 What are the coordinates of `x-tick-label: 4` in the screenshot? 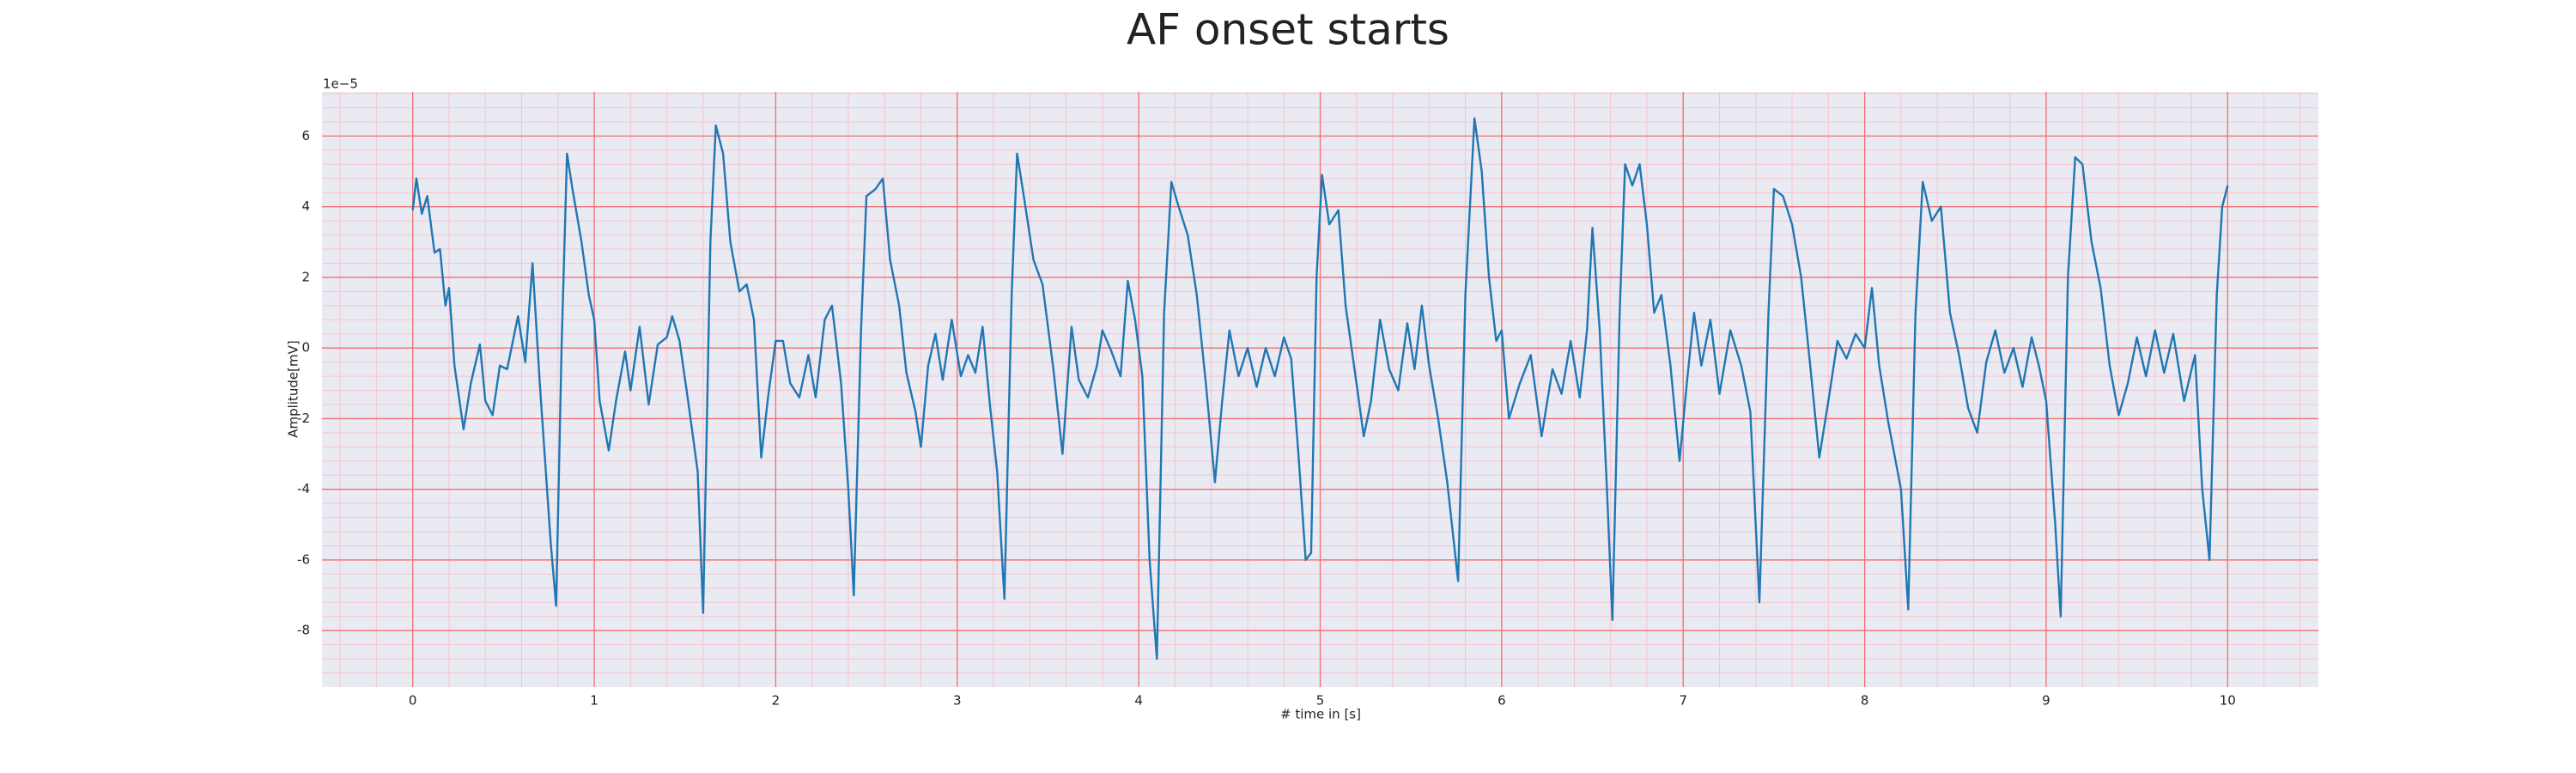 It's located at (1138, 701).